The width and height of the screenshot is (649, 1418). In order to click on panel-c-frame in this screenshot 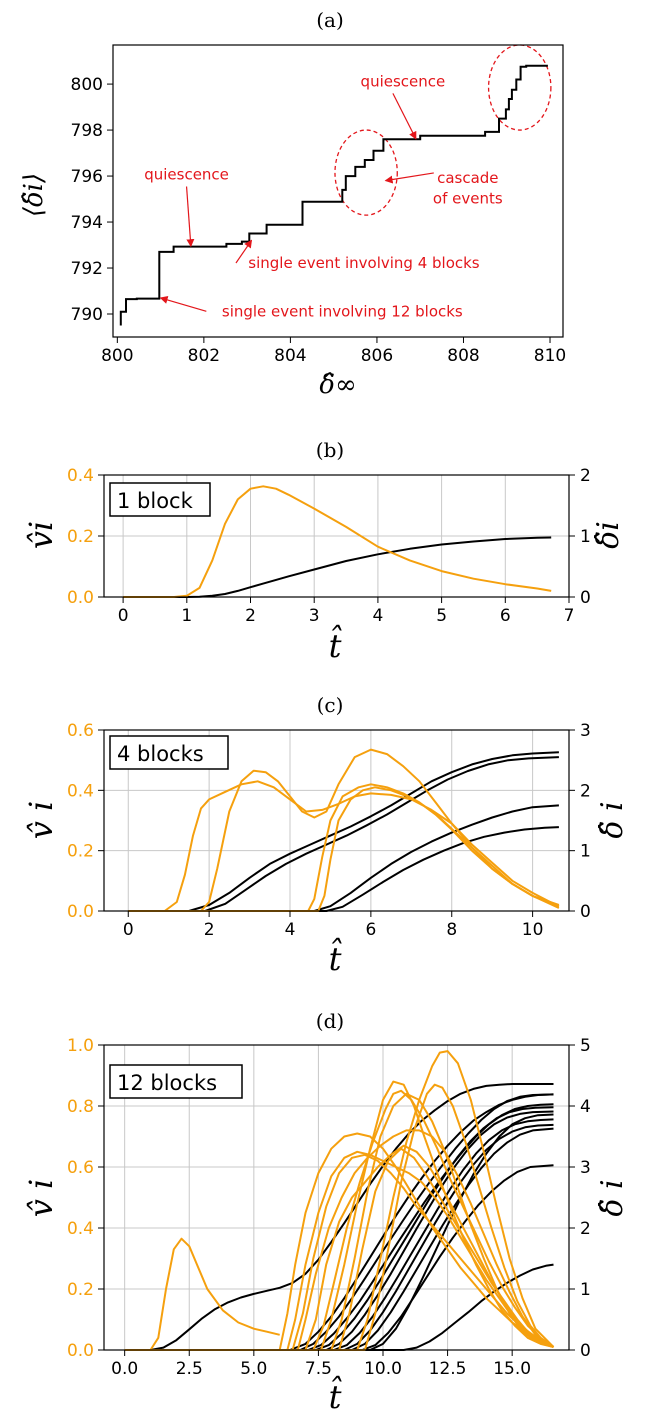, I will do `click(336, 820)`.